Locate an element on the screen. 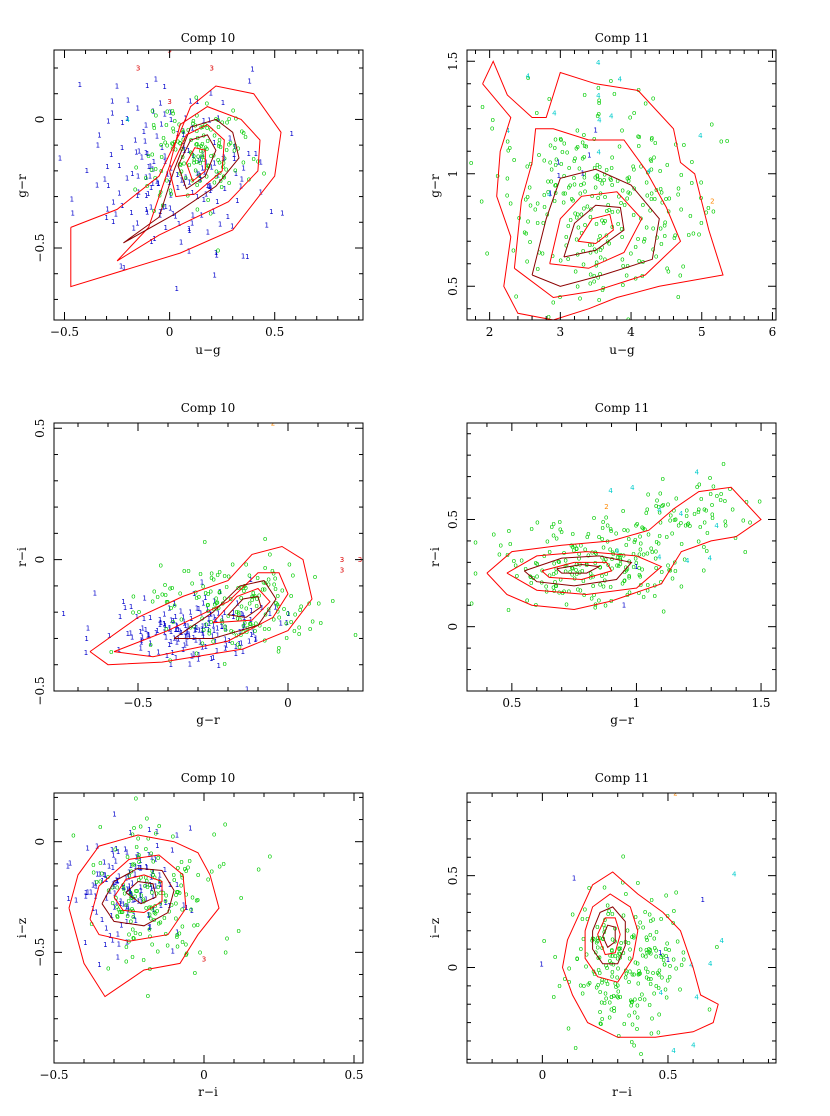 This screenshot has width=830, height=1116. y-tick-label: 1 is located at coordinates (453, 174).